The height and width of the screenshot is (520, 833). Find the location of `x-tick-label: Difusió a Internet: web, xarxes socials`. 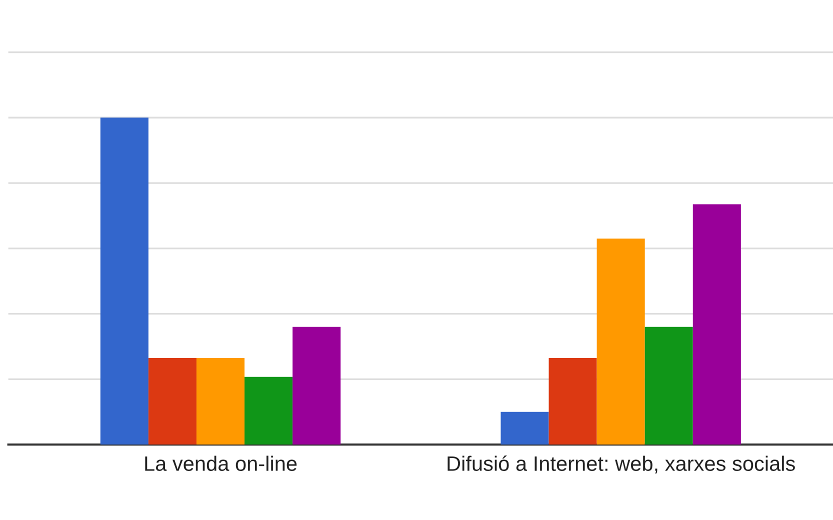

x-tick-label: Difusió a Internet: web, xarxes socials is located at coordinates (621, 464).